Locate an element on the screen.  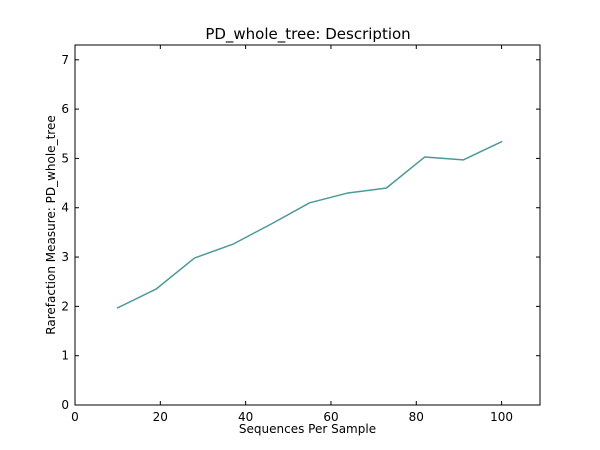
x-tick-label: 60 is located at coordinates (330, 417).